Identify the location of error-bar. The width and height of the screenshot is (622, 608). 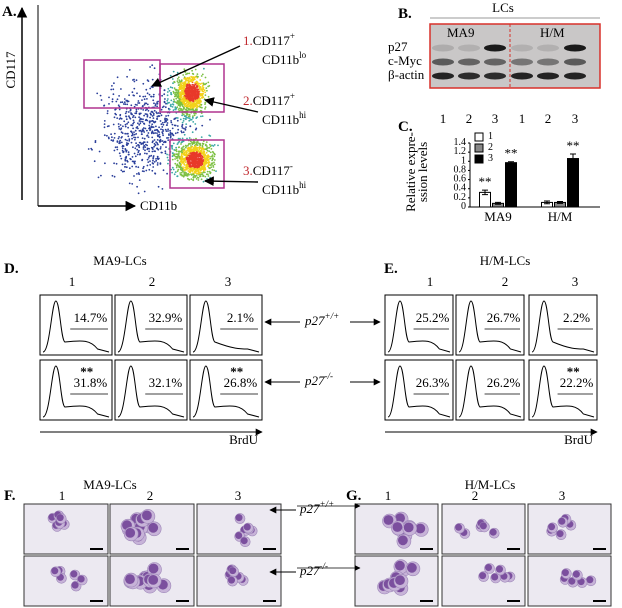
(498, 203).